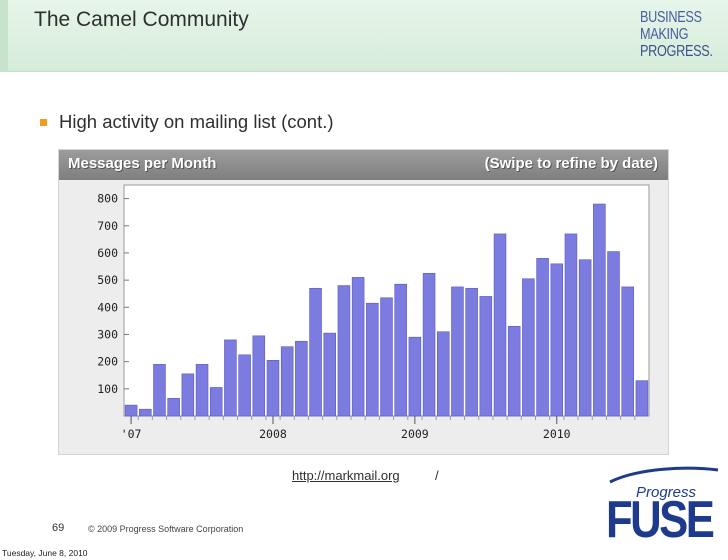 The width and height of the screenshot is (728, 560). I want to click on y-tick-label: 500, so click(107, 280).